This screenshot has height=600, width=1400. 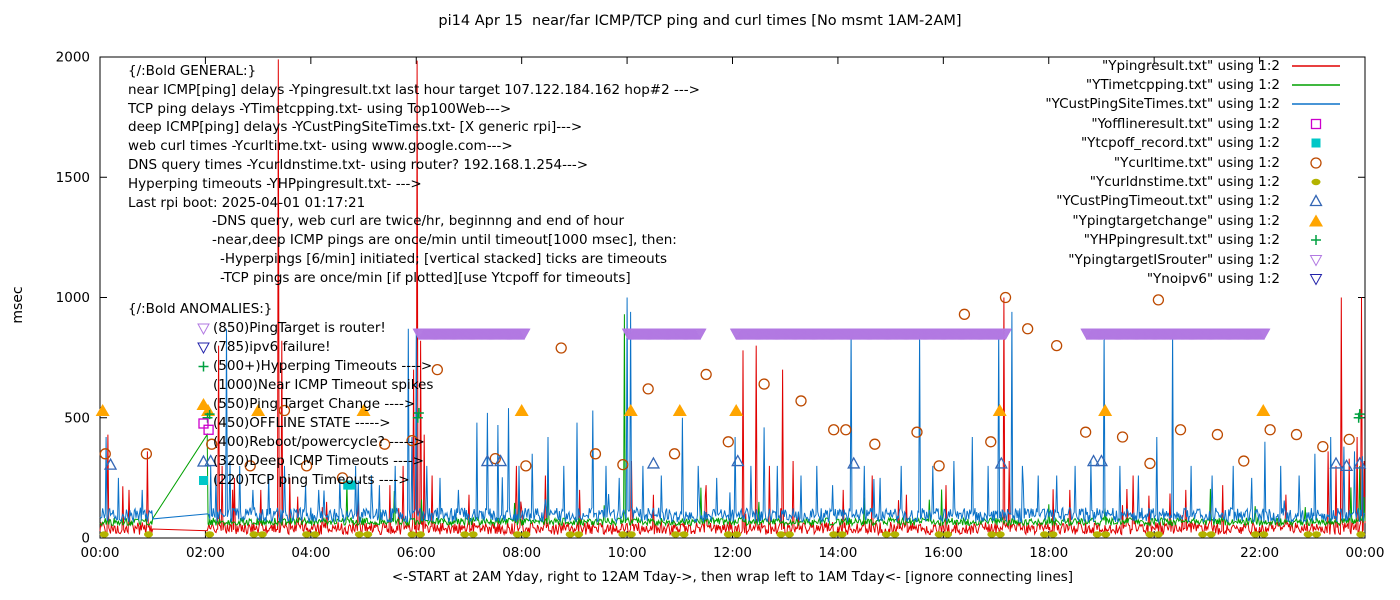 What do you see at coordinates (100, 553) in the screenshot?
I see `x-tick-label: 00:00` at bounding box center [100, 553].